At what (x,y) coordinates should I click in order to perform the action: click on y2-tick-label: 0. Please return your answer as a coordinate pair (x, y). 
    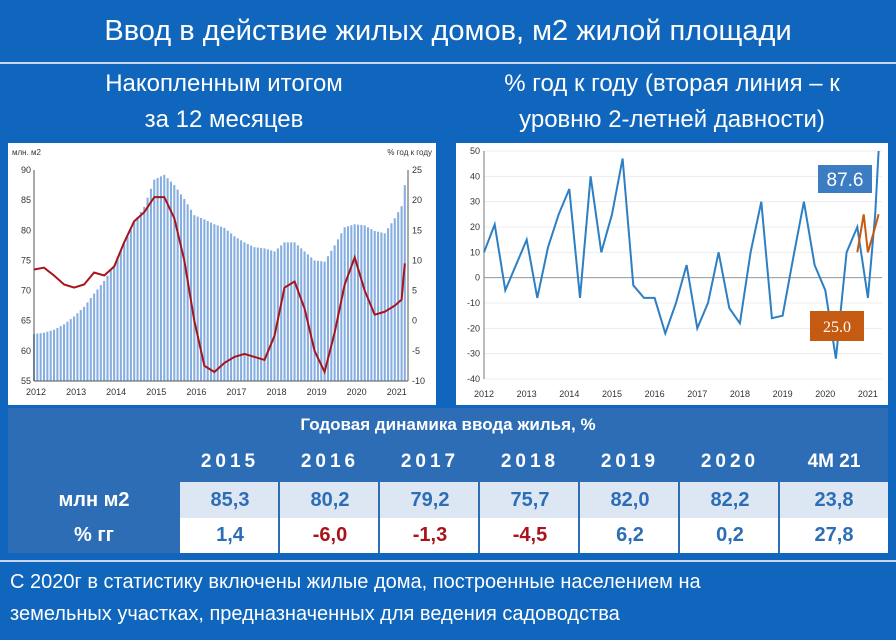
    Looking at the image, I should click on (414, 321).